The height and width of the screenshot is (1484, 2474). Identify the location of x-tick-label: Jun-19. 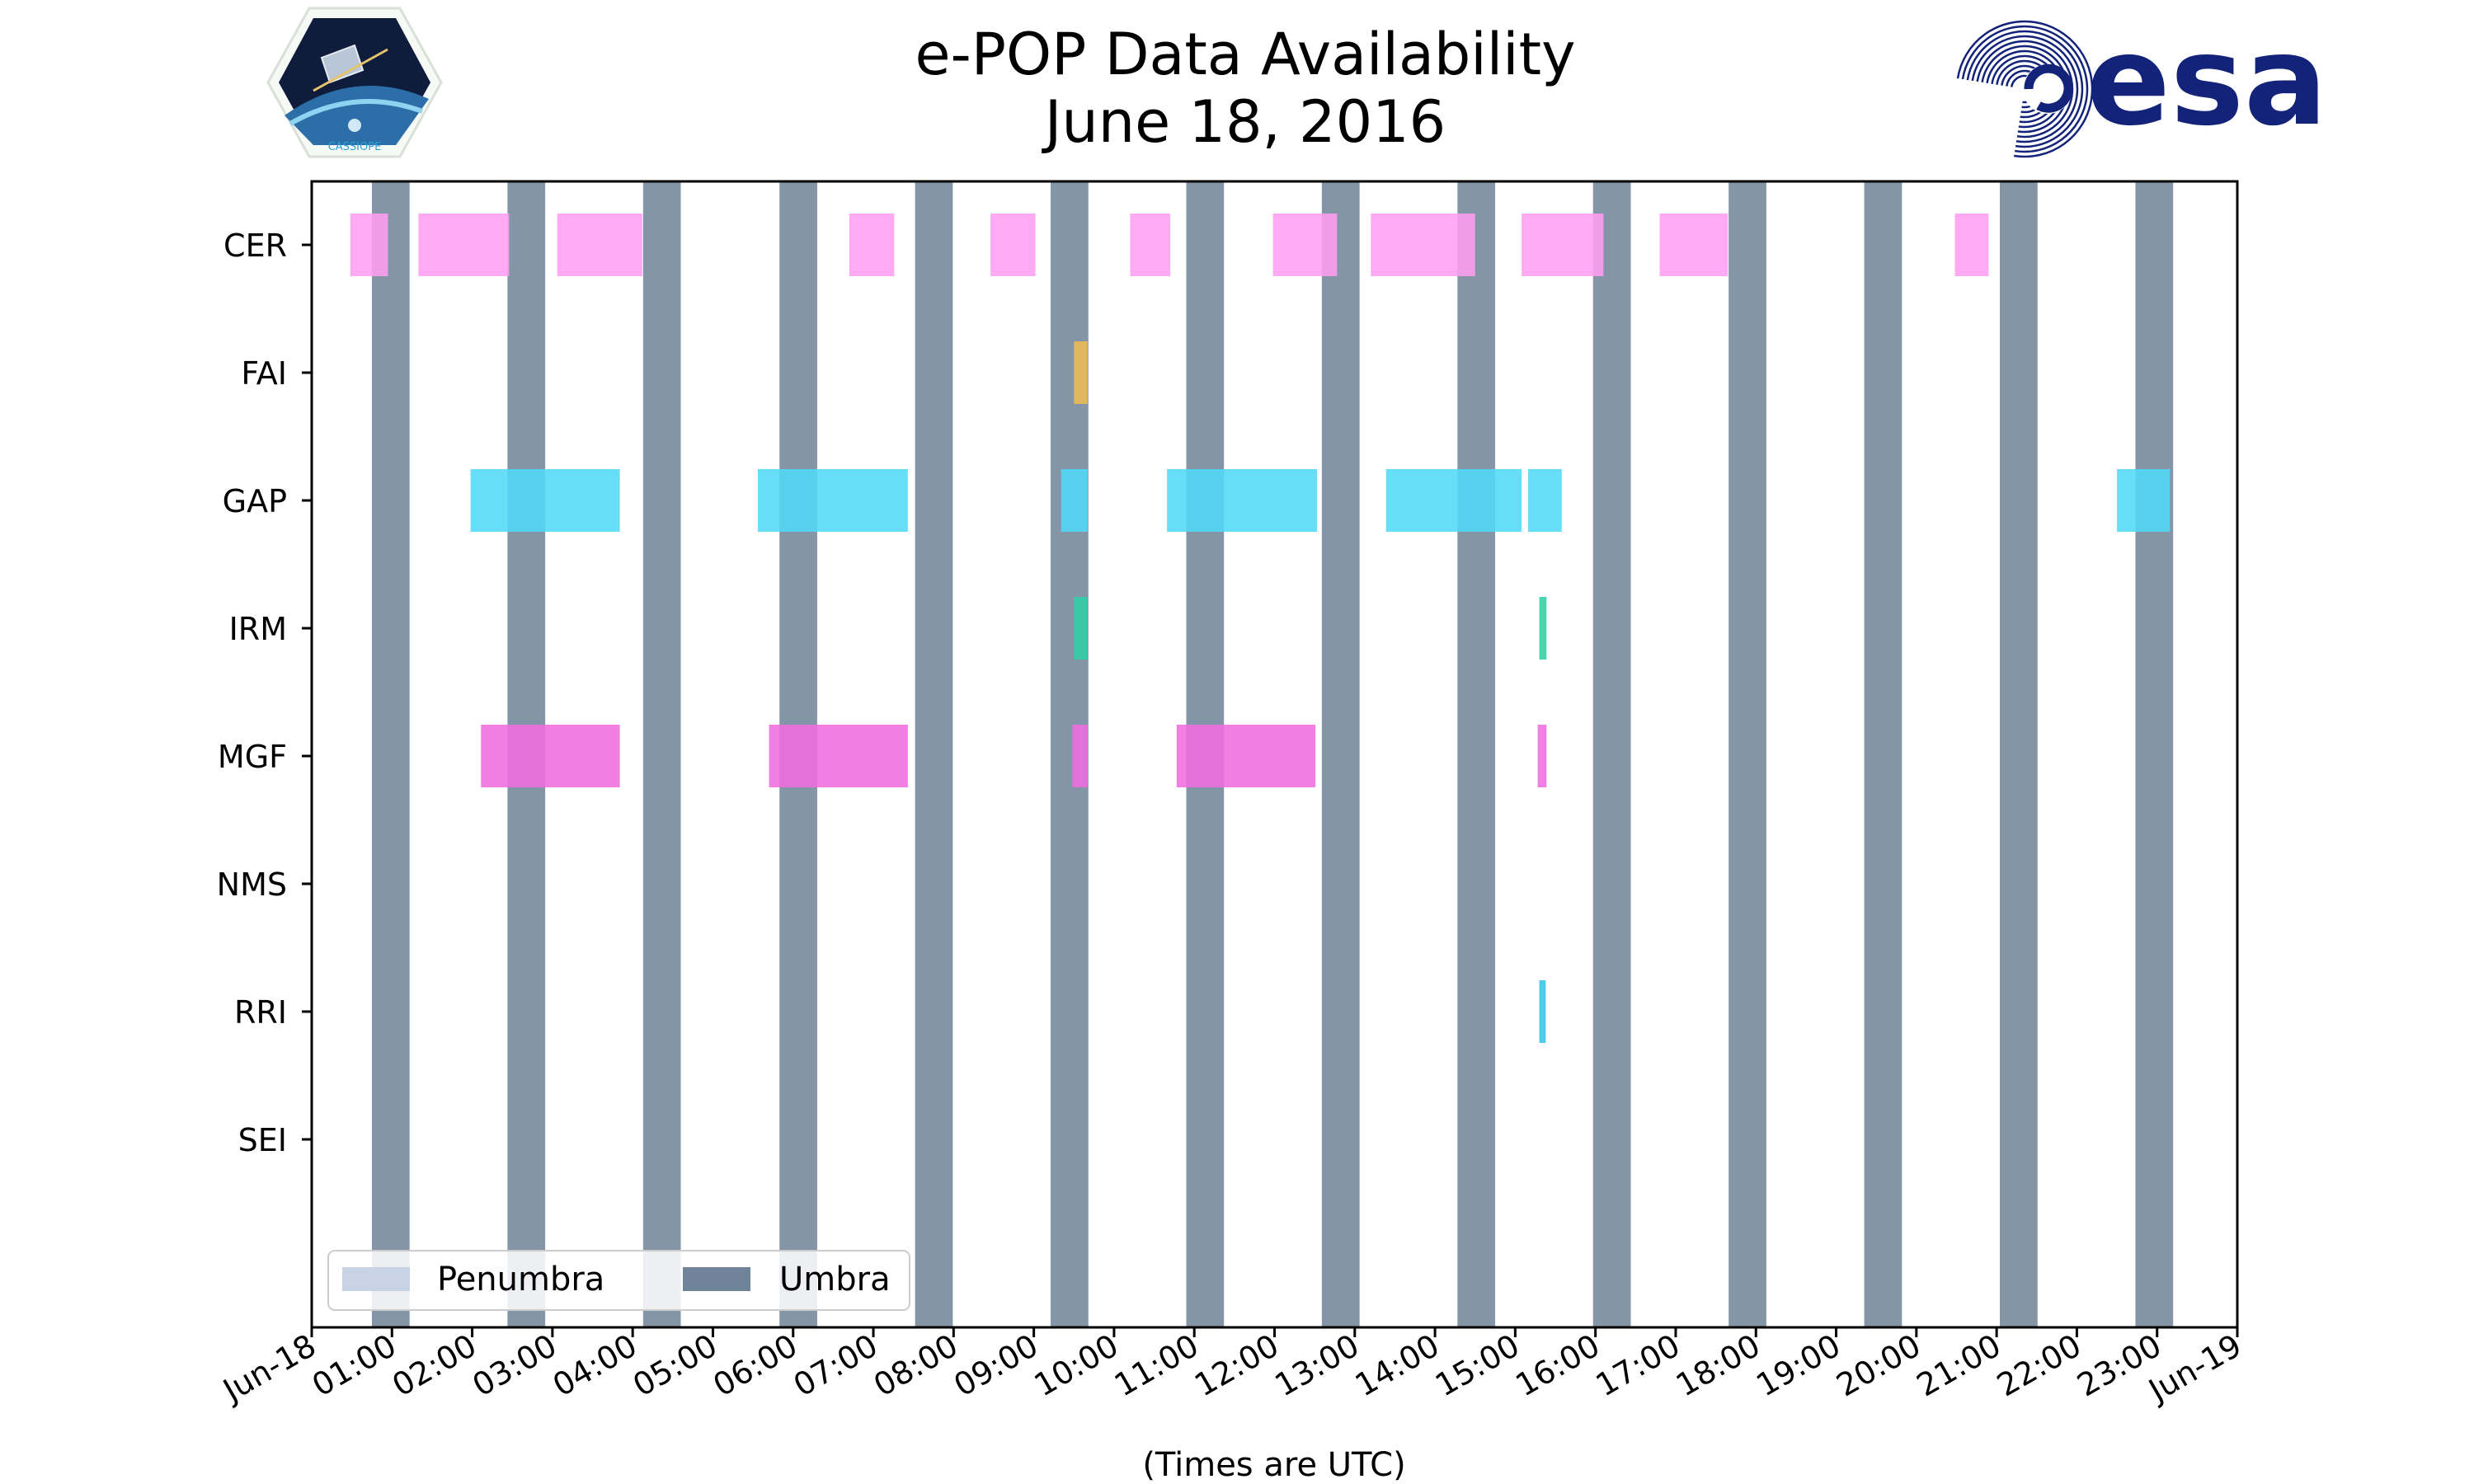
(2195, 1368).